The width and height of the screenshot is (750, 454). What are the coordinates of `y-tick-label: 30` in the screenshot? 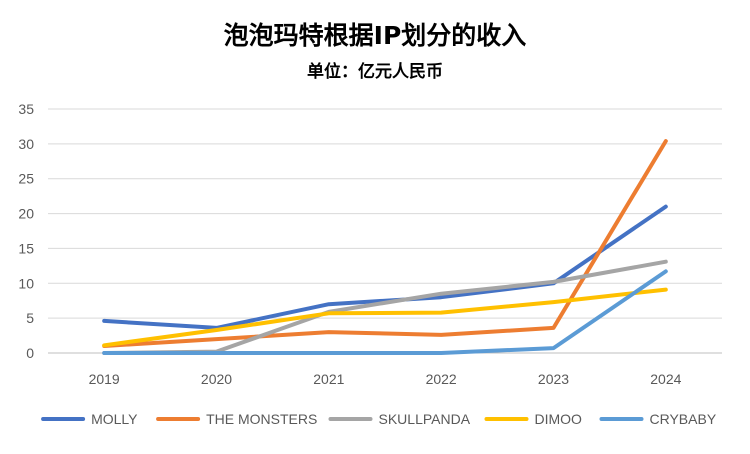 It's located at (26, 144).